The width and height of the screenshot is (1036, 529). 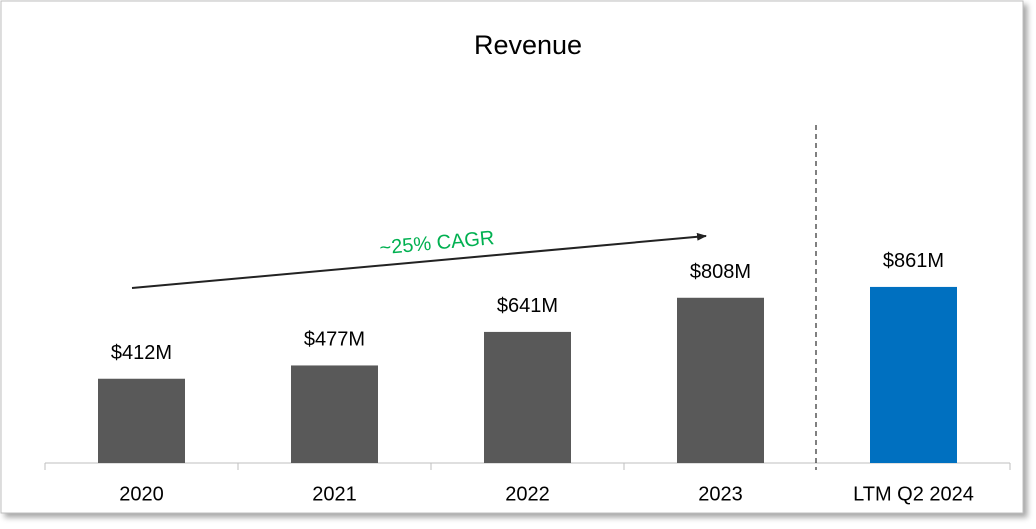 What do you see at coordinates (527, 494) in the screenshot?
I see `x-tick-label: 2022` at bounding box center [527, 494].